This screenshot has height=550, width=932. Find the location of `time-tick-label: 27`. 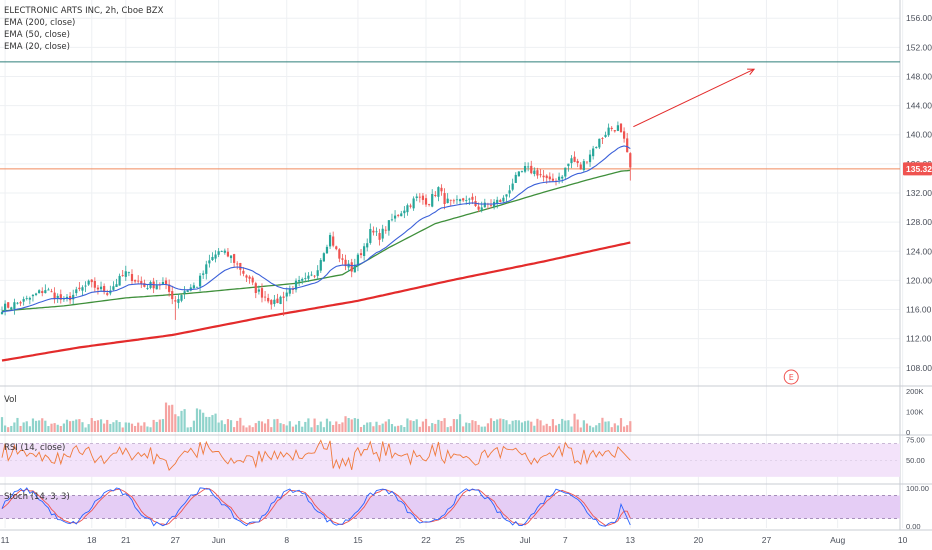

time-tick-label: 27 is located at coordinates (176, 540).